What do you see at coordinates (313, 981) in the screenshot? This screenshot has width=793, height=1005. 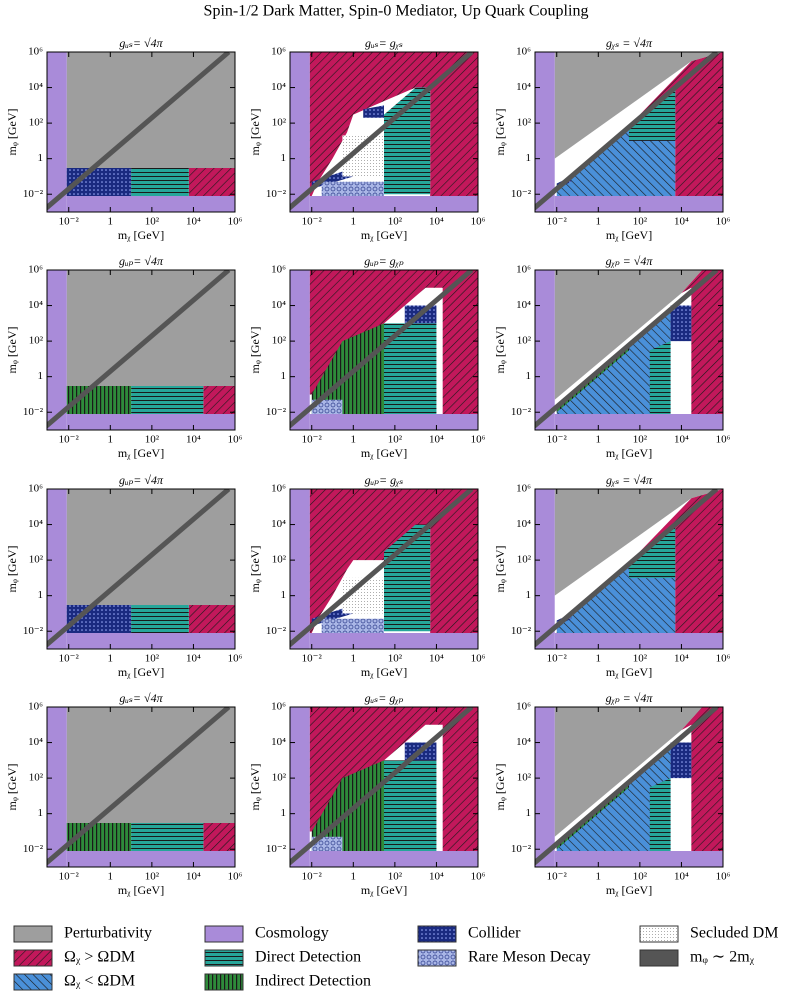 I see `legend-label: Indirect Detection` at bounding box center [313, 981].